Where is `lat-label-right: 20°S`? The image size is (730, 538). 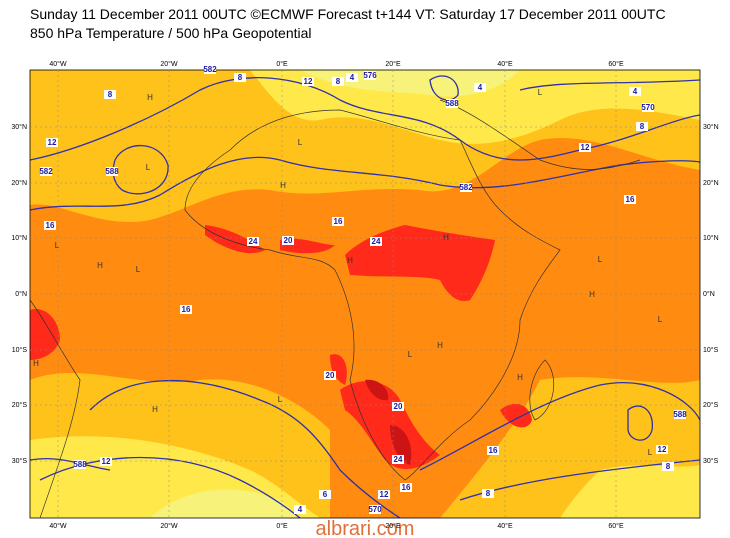 lat-label-right: 20°S is located at coordinates (711, 405).